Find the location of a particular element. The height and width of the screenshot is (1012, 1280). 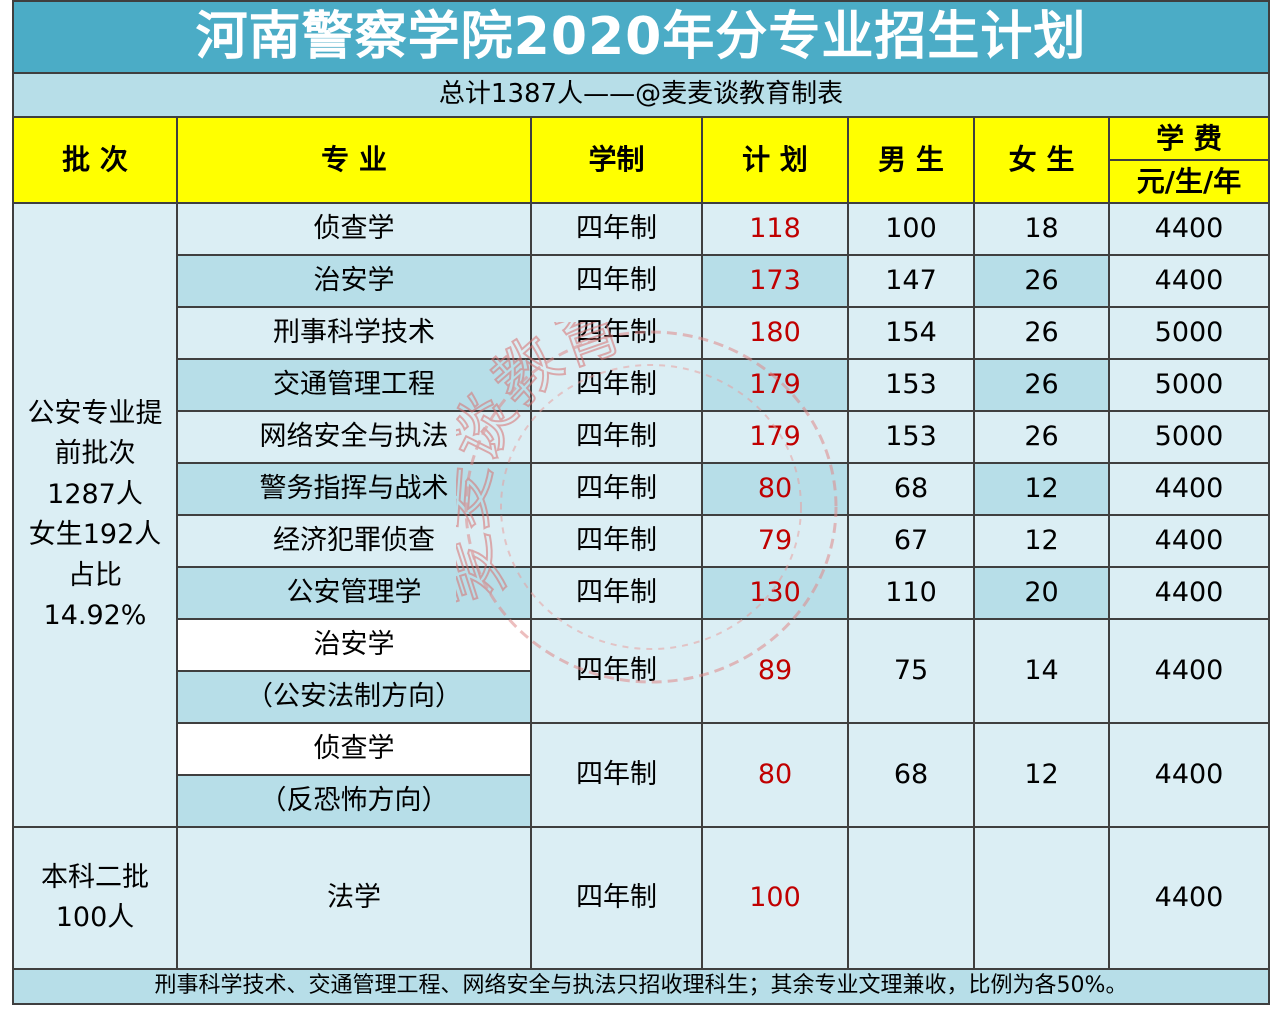

female-cell is located at coordinates (1041, 898).